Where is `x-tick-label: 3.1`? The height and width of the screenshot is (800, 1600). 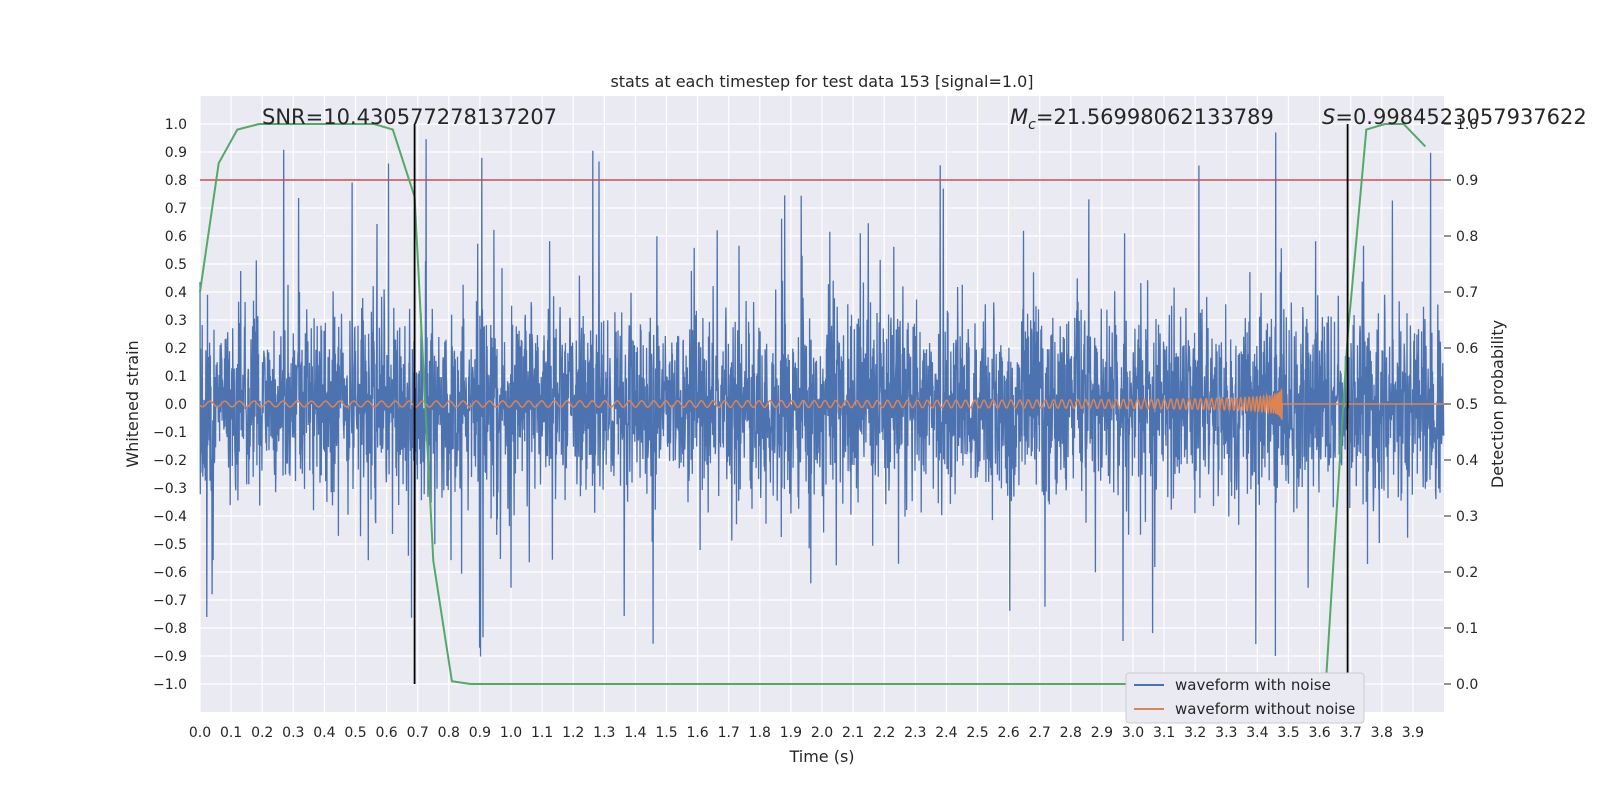 x-tick-label: 3.1 is located at coordinates (1164, 733).